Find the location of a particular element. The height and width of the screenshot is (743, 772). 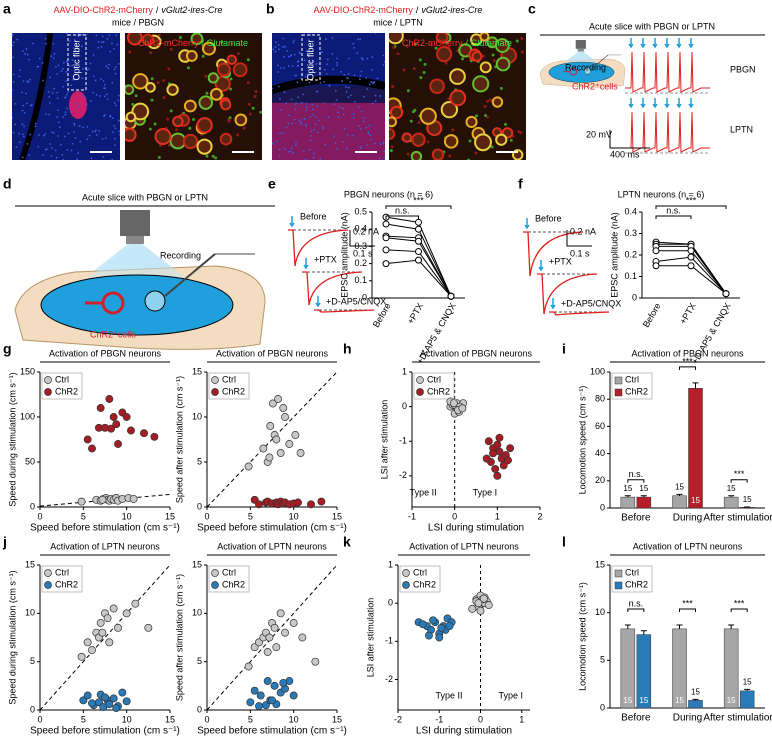

x-axis-label: LSI during stimulation is located at coordinates (464, 731).